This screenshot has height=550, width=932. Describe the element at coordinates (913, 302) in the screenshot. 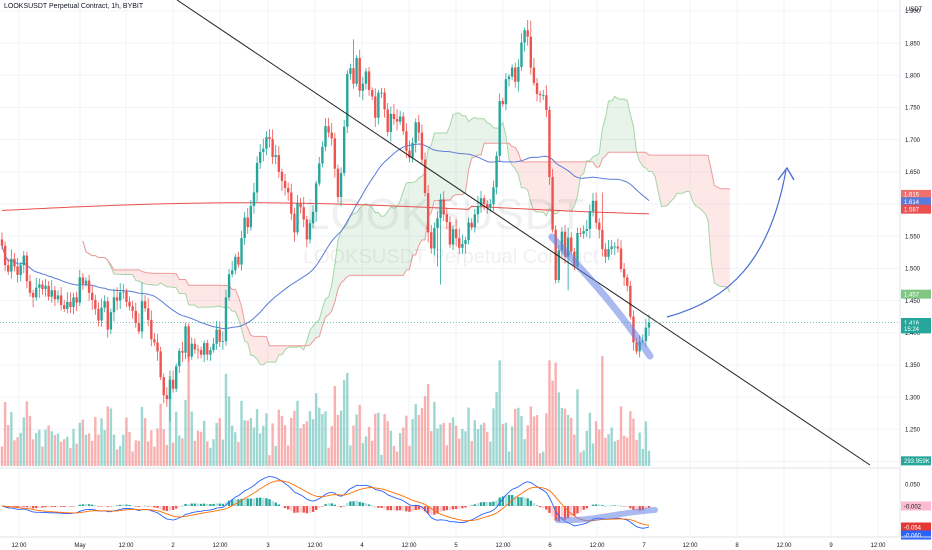

I see `price-tick-label: 1.450` at that location.